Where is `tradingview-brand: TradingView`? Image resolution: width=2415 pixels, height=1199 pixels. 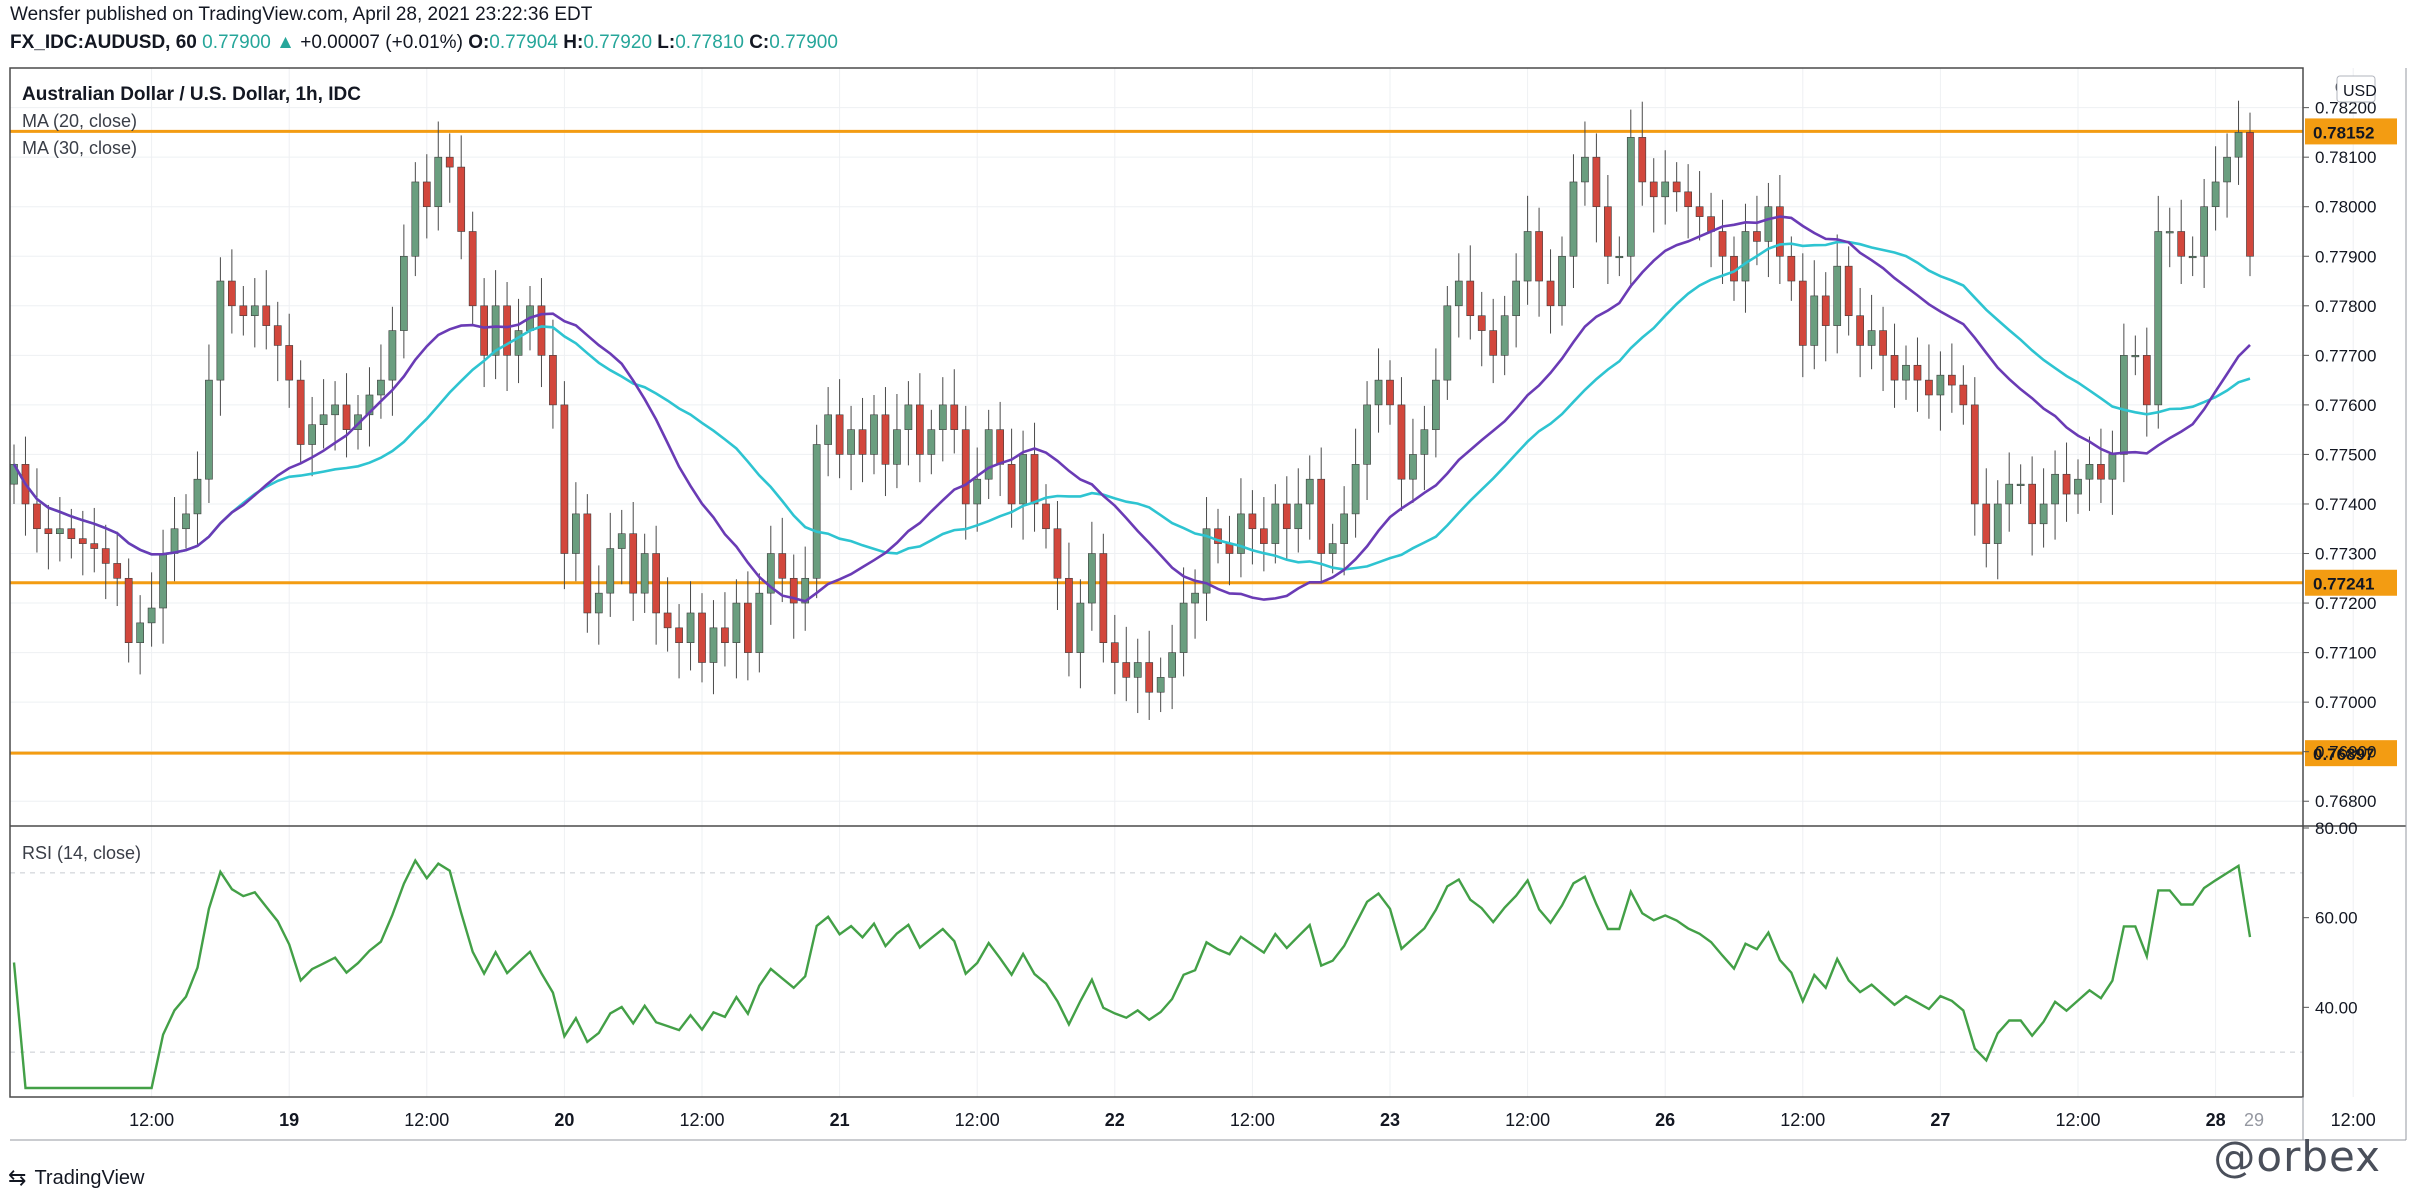
tradingview-brand: TradingView is located at coordinates (89, 1177).